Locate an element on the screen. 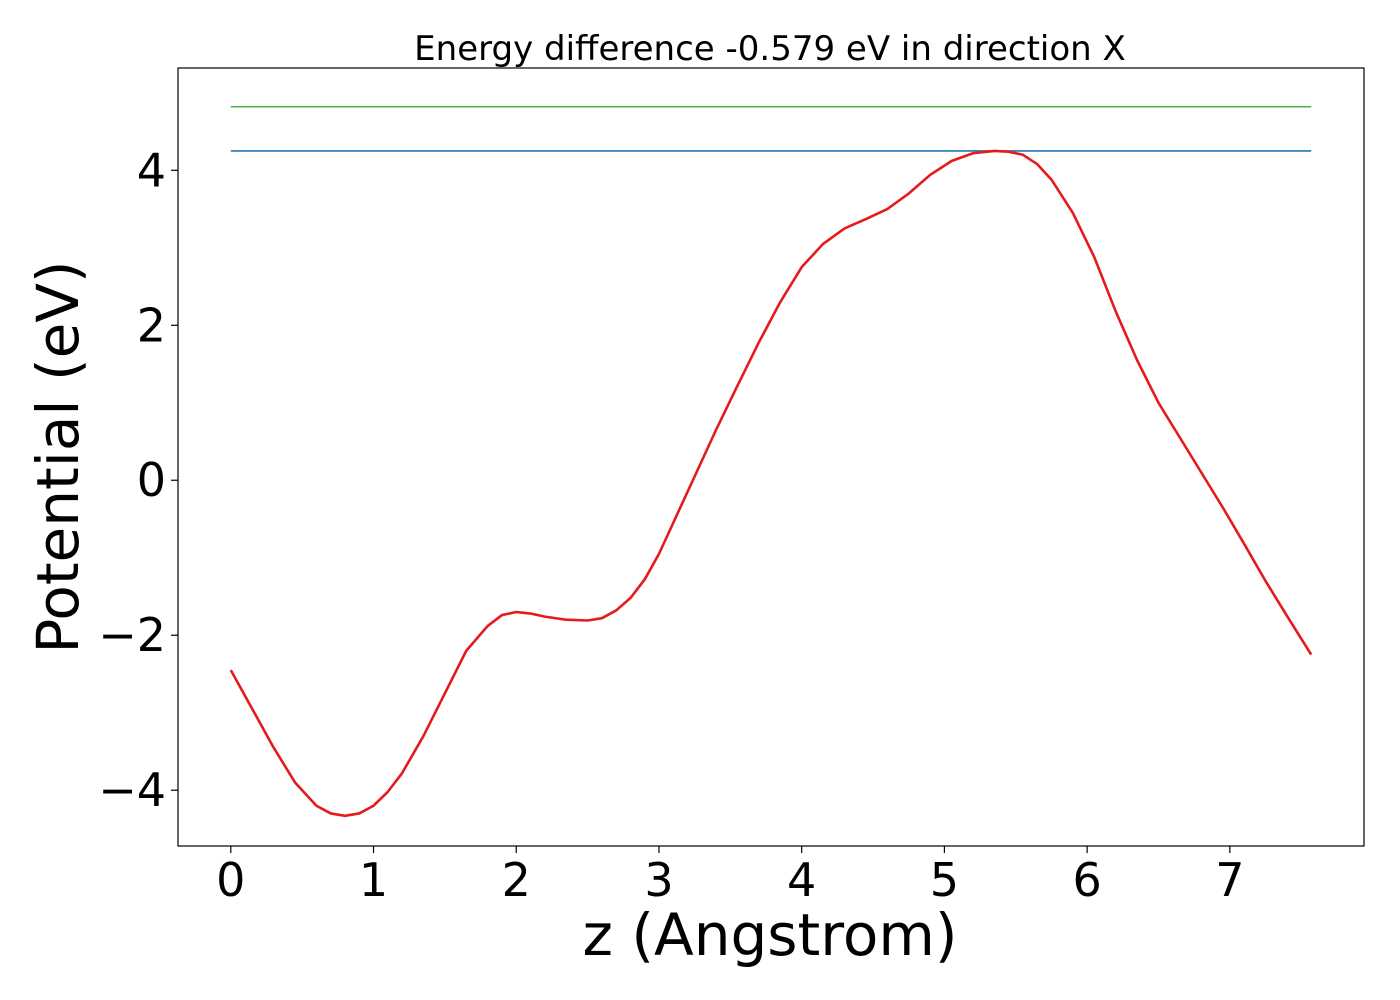 This screenshot has height=1000, width=1400. x-tick-label: 4 is located at coordinates (801, 880).